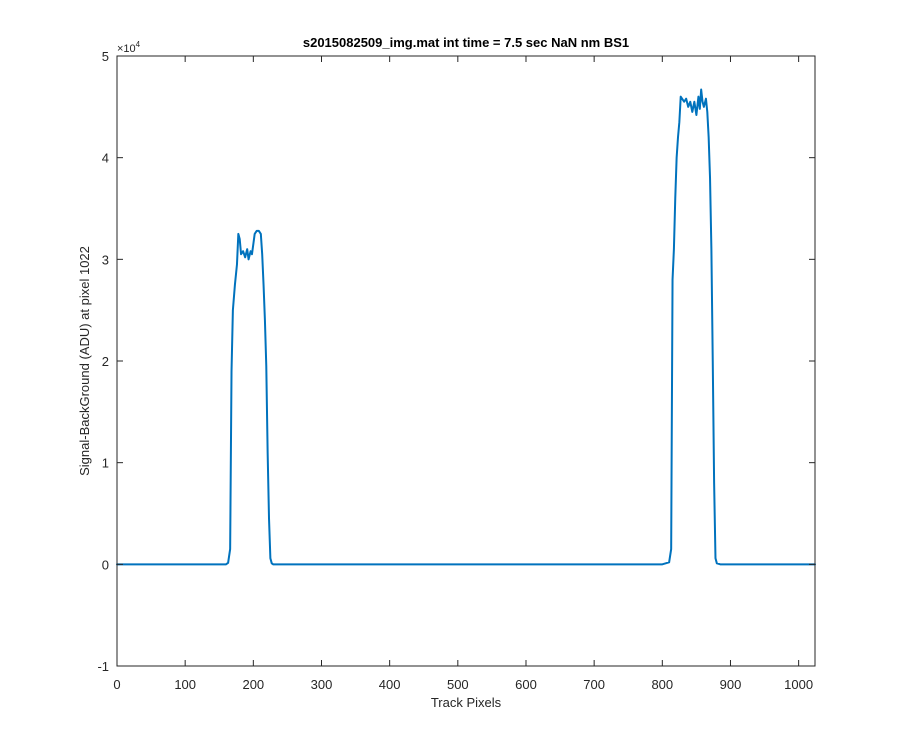 The height and width of the screenshot is (750, 900). What do you see at coordinates (105, 56) in the screenshot?
I see `y-tick-label: 5` at bounding box center [105, 56].